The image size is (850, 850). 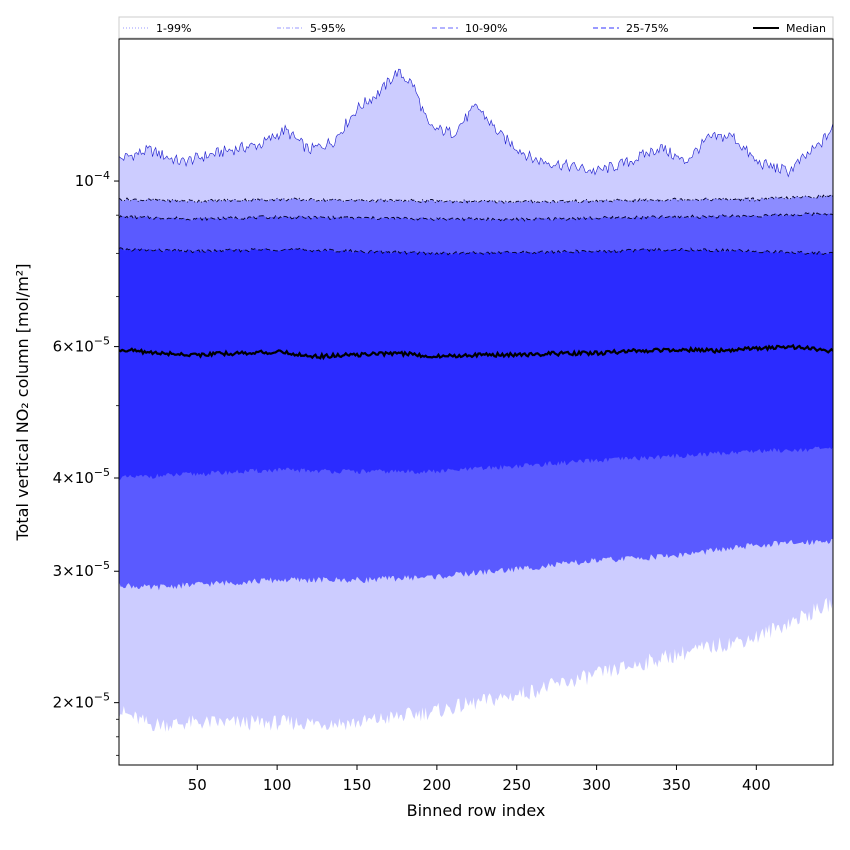 What do you see at coordinates (81, 701) in the screenshot?
I see `y-tick-label: 2×10⁻⁵` at bounding box center [81, 701].